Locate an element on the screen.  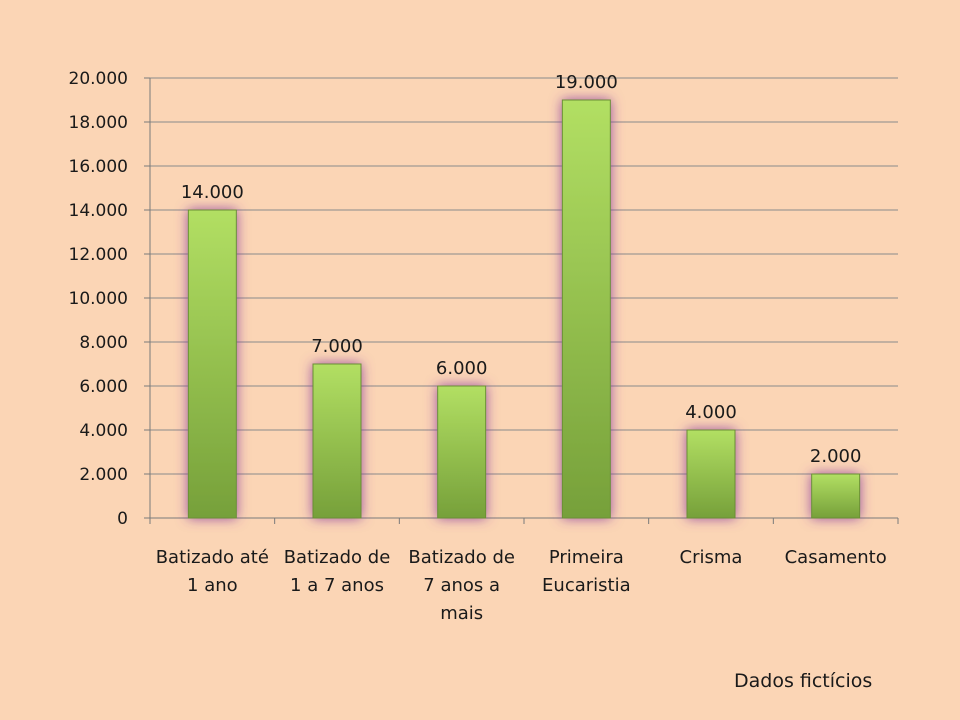
data-label: 6.000 is located at coordinates (462, 368).